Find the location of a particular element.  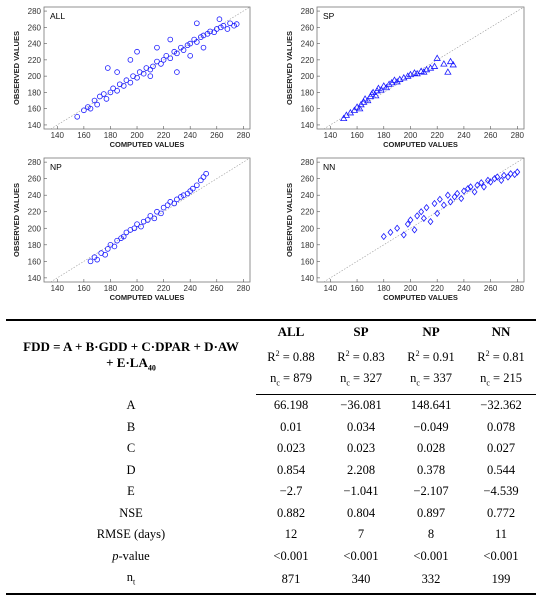

row-label: RMSE (days) is located at coordinates (131, 534).